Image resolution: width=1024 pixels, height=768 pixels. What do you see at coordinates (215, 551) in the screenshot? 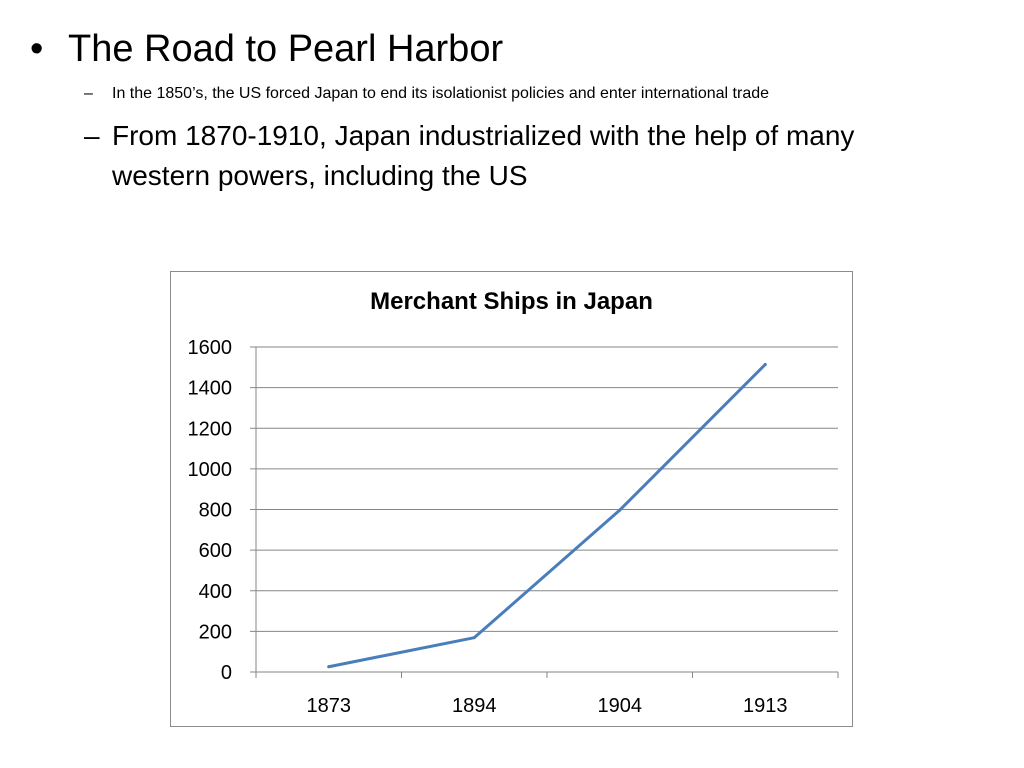
I see `y-tick-label: 600` at bounding box center [215, 551].